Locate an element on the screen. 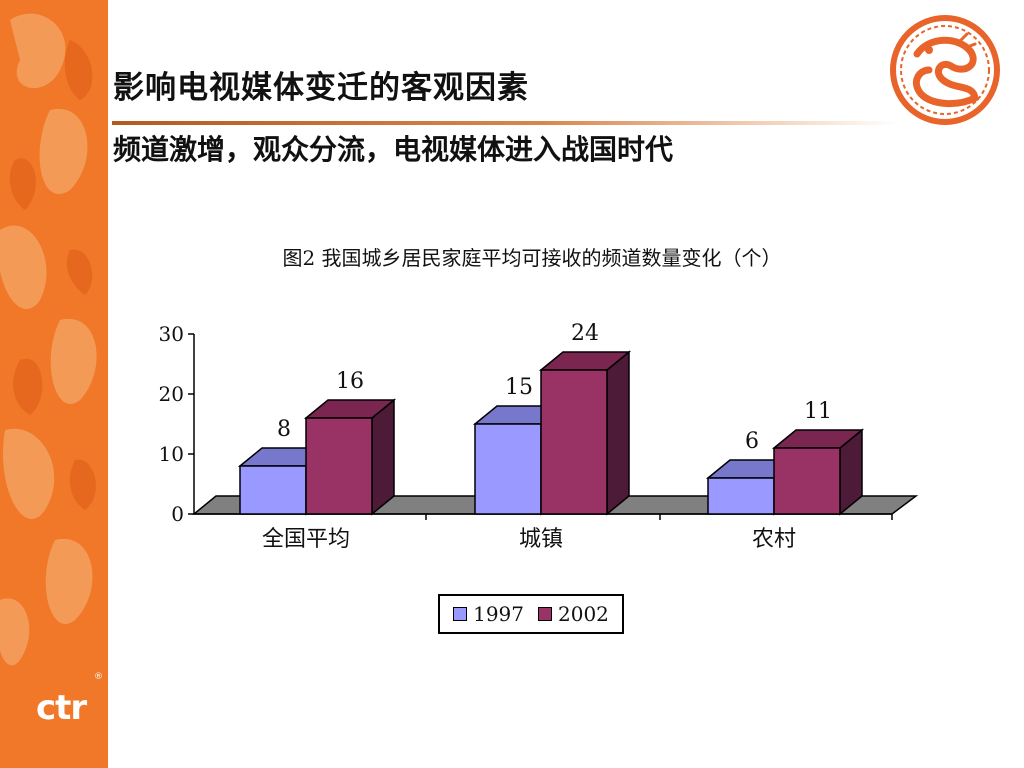 The height and width of the screenshot is (768, 1024). legend-item-1997: 1997 is located at coordinates (488, 614).